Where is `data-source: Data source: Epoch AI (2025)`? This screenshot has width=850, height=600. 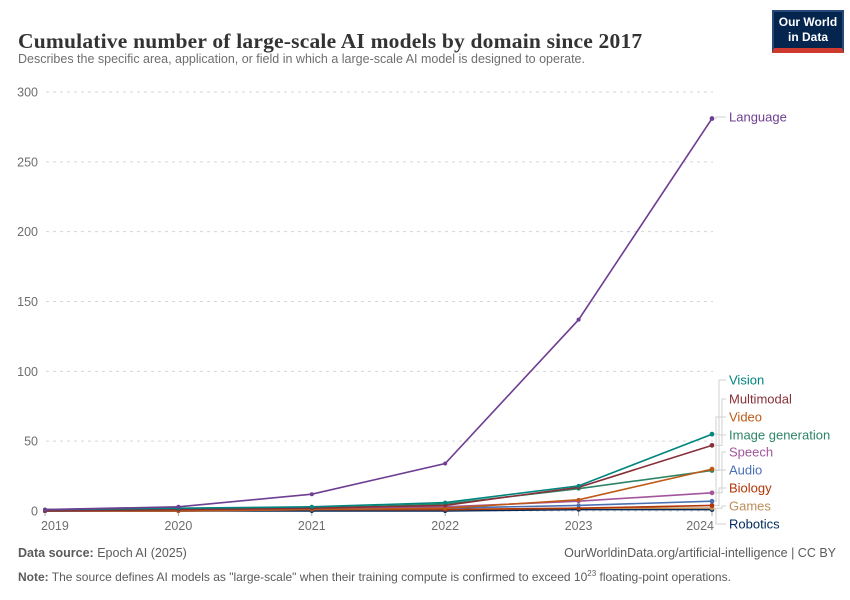 data-source: Data source: Epoch AI (2025) is located at coordinates (102, 553).